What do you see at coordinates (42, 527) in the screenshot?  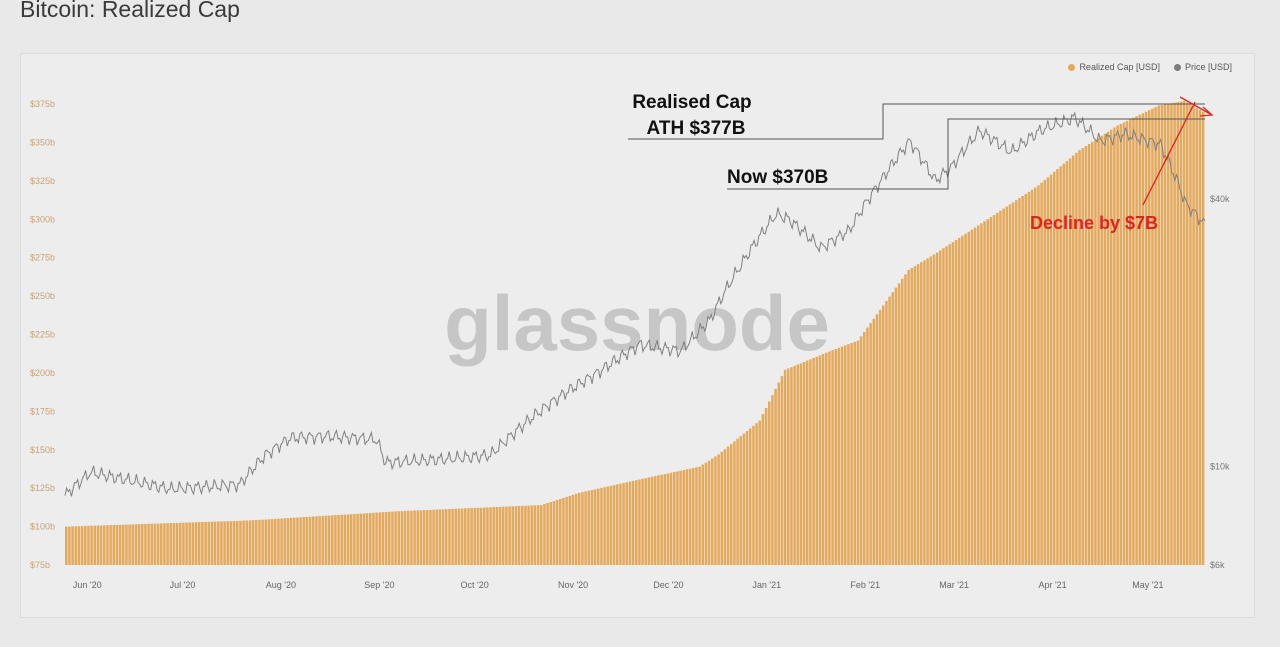 I see `left-axis-tick-label: $100b` at bounding box center [42, 527].